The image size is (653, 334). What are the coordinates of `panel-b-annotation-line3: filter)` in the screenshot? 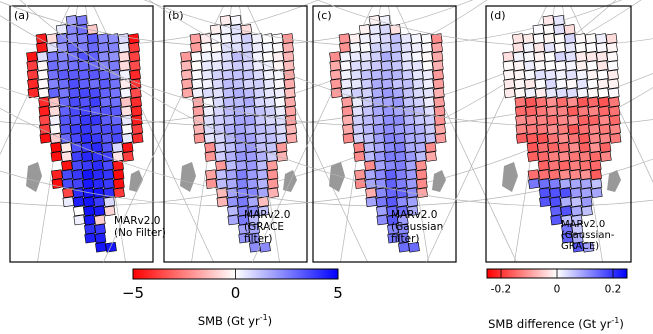 It's located at (258, 239).